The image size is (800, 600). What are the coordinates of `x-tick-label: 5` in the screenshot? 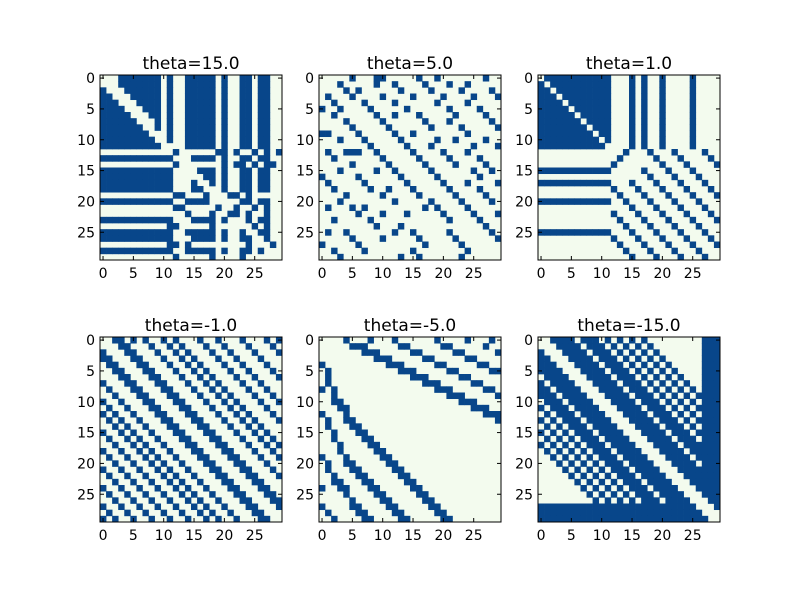 It's located at (571, 274).